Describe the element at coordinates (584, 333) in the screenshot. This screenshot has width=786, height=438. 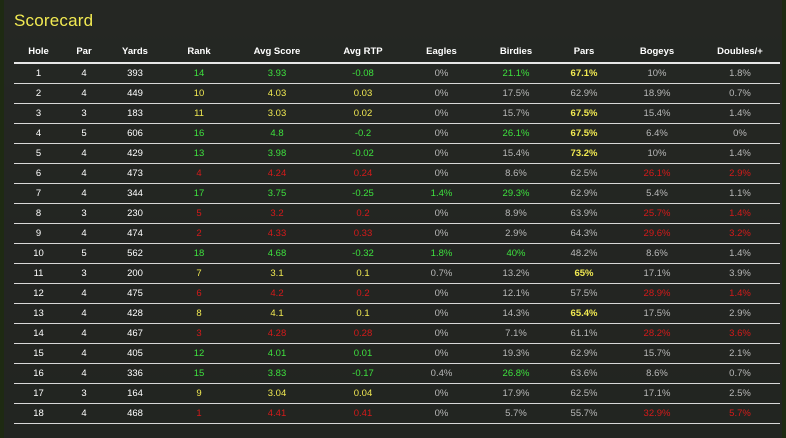
I see `cell-pars: 61.1%` at that location.